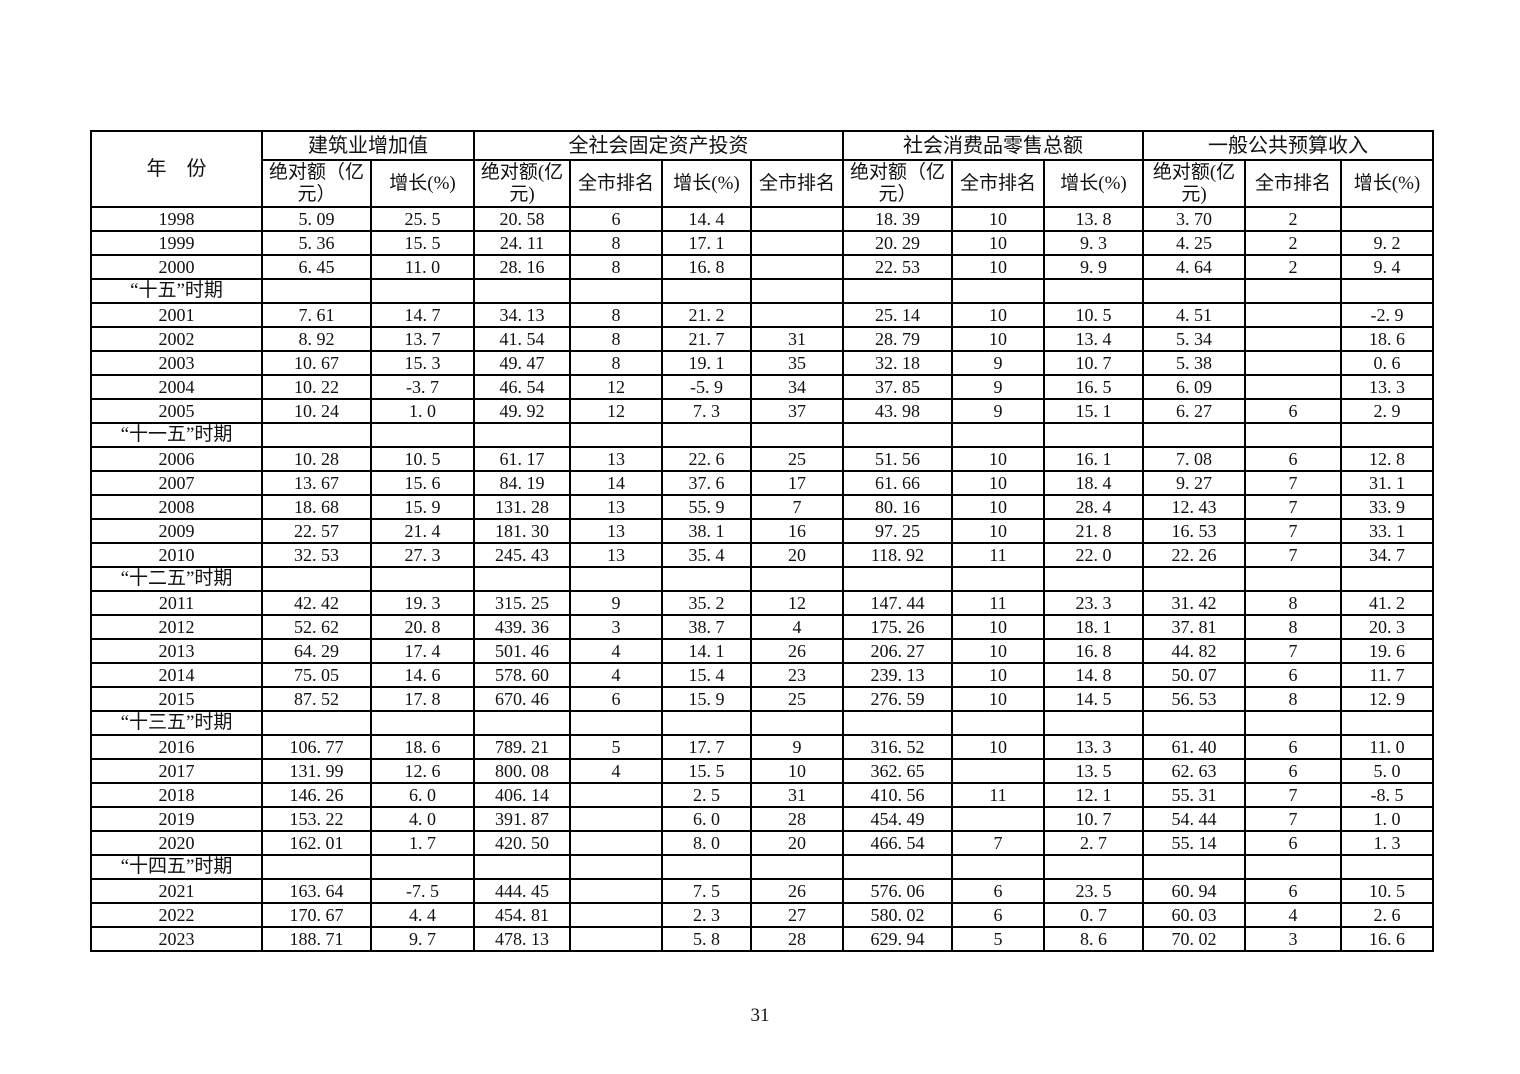 The image size is (1520, 1074). I want to click on table-cell: 23. 3, so click(1093, 603).